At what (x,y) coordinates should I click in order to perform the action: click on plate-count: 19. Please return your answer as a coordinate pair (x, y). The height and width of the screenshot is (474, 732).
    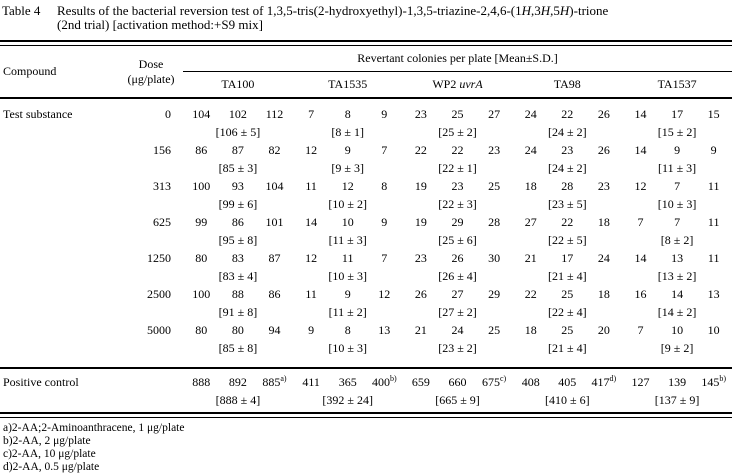
    Looking at the image, I should click on (420, 222).